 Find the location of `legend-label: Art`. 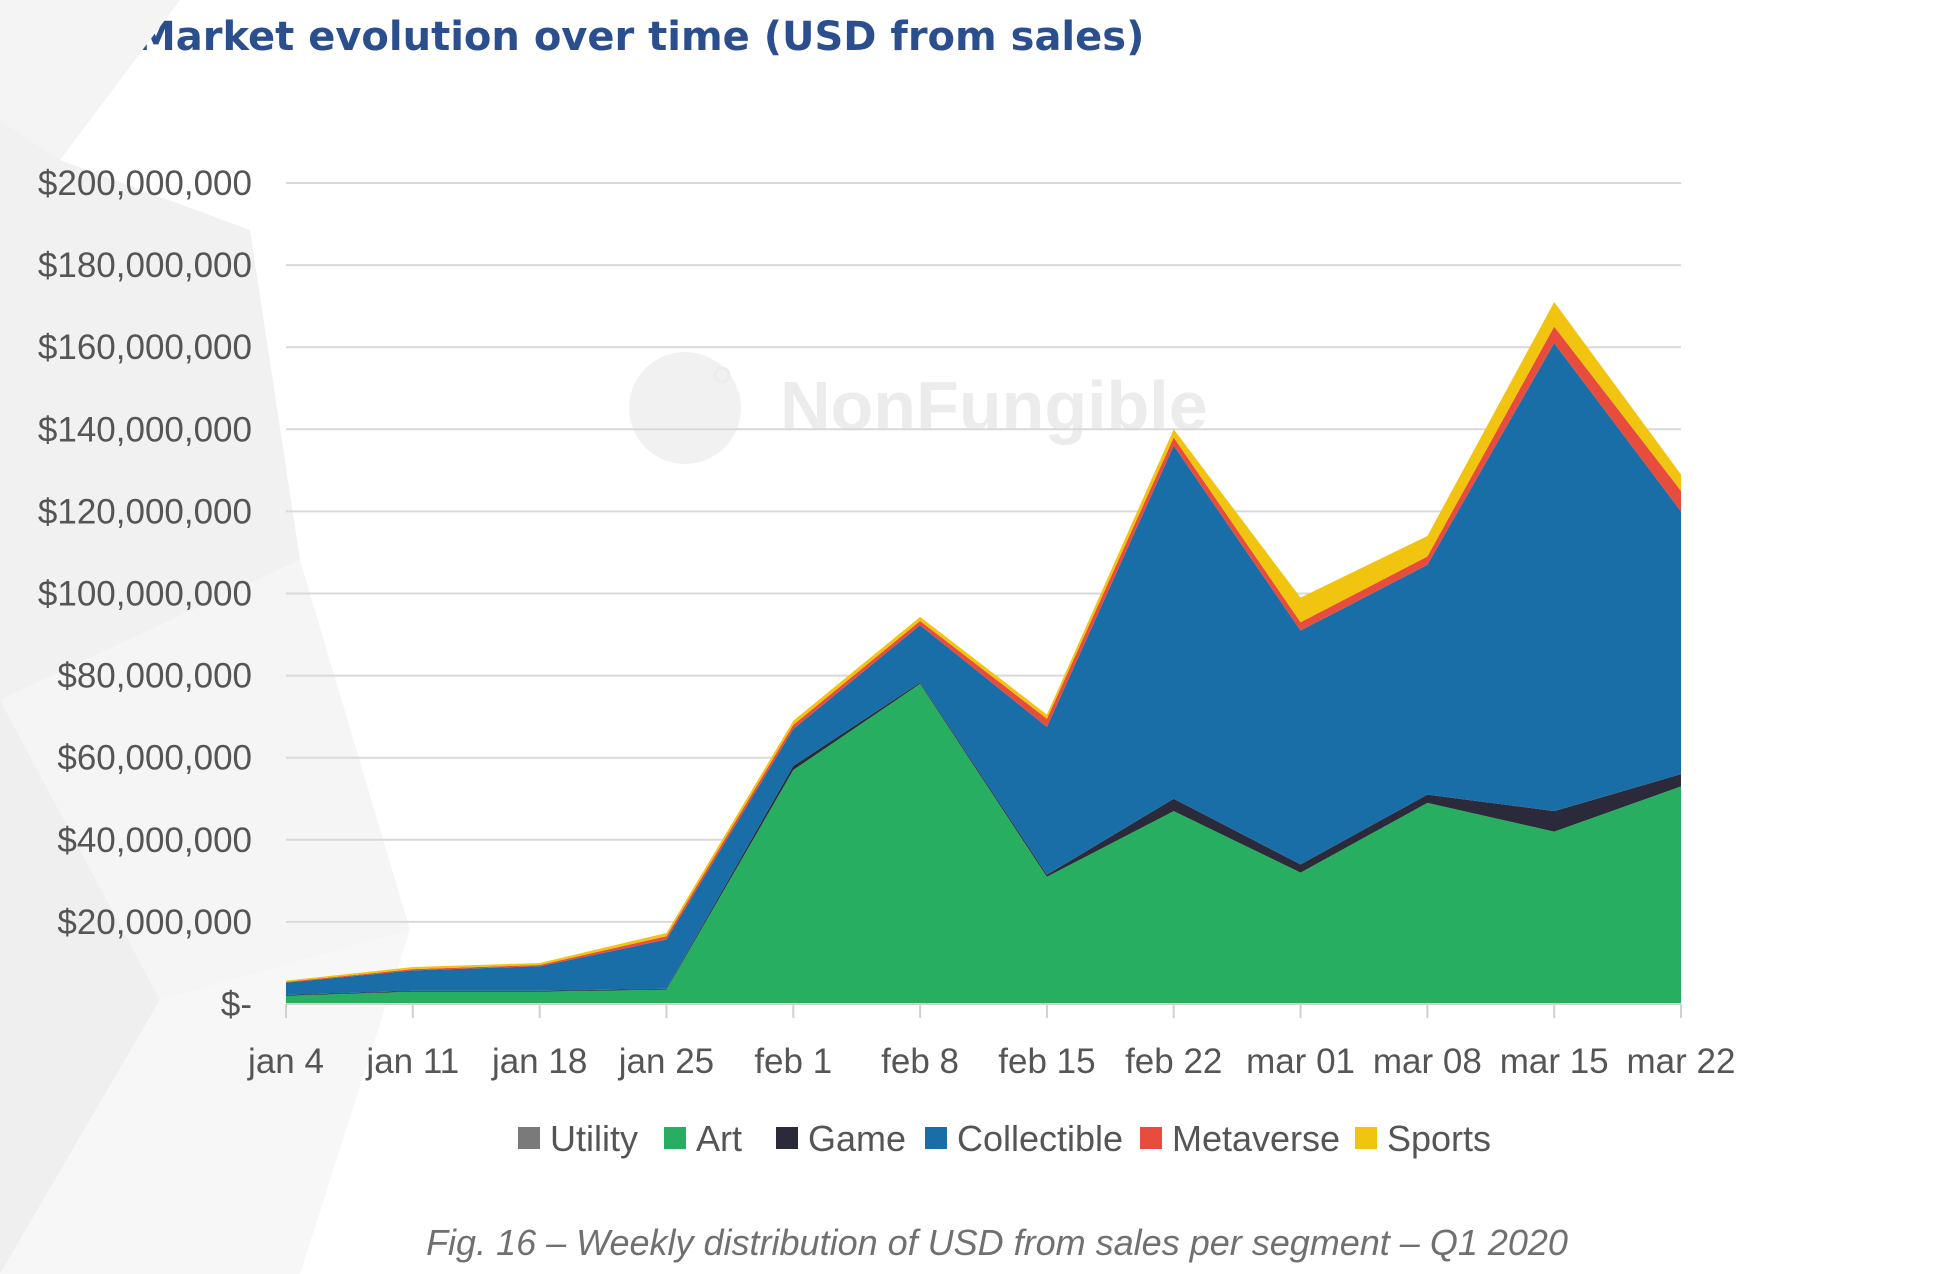

legend-label: Art is located at coordinates (719, 1138).